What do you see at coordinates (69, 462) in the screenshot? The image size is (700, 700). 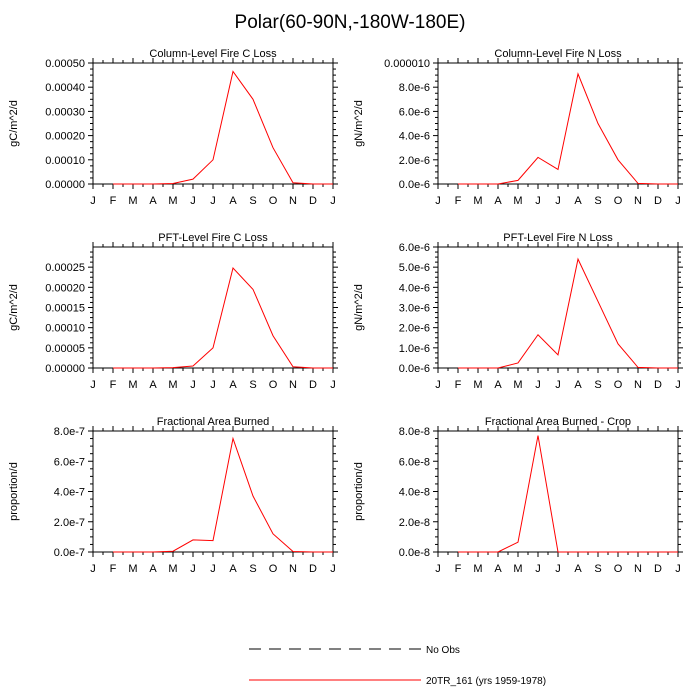 I see `y-tick-label: 6.0e-7` at bounding box center [69, 462].